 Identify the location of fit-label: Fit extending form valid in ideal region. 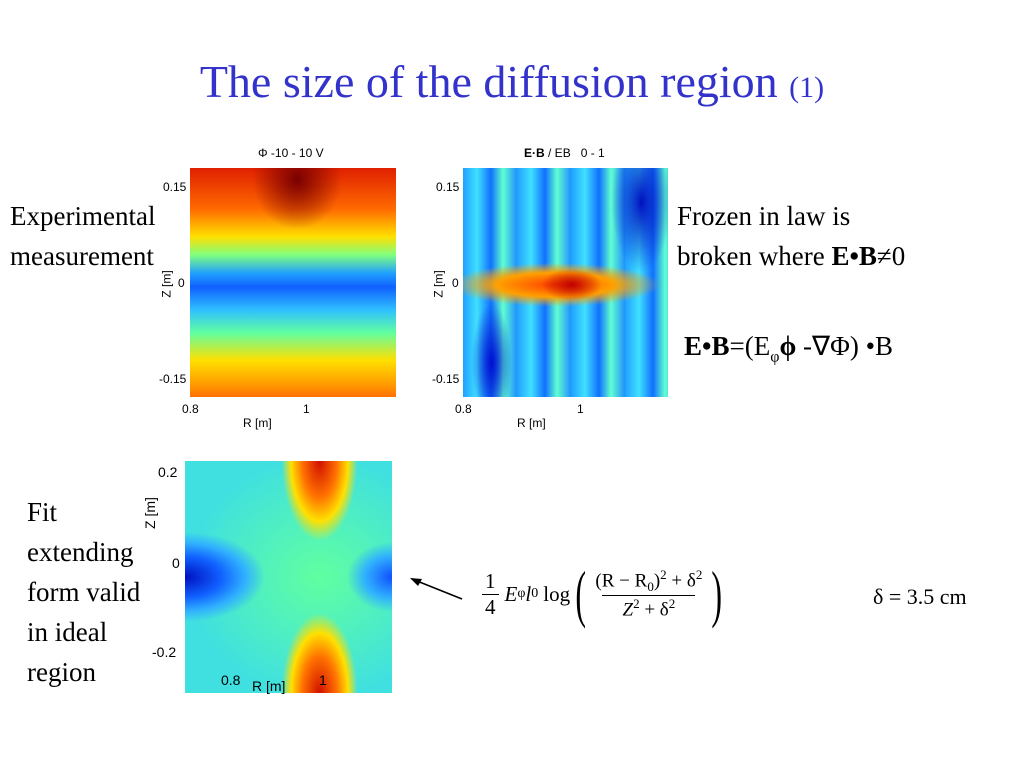
(83, 592).